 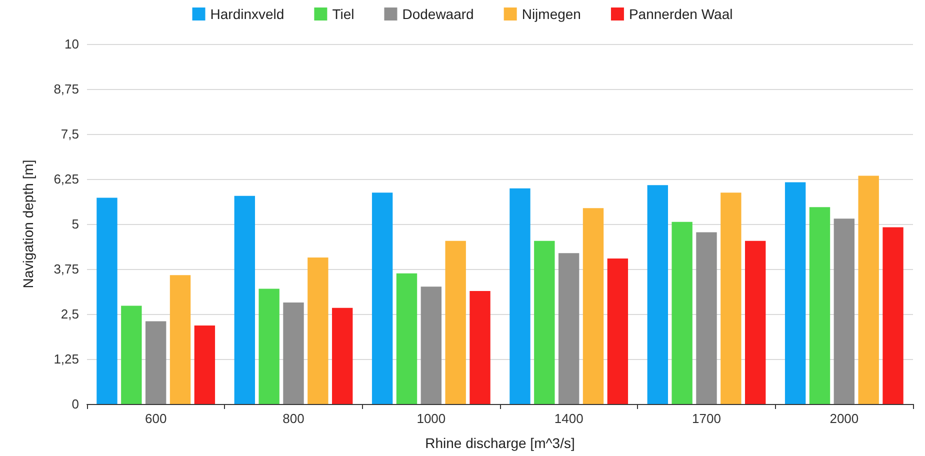 I want to click on y-tick-label: 5, so click(x=75, y=224).